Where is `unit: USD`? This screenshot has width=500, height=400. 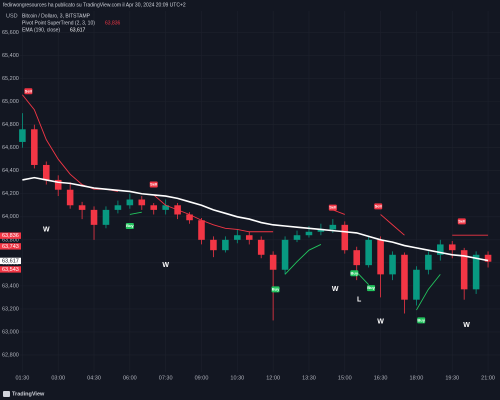 unit: USD is located at coordinates (12, 16).